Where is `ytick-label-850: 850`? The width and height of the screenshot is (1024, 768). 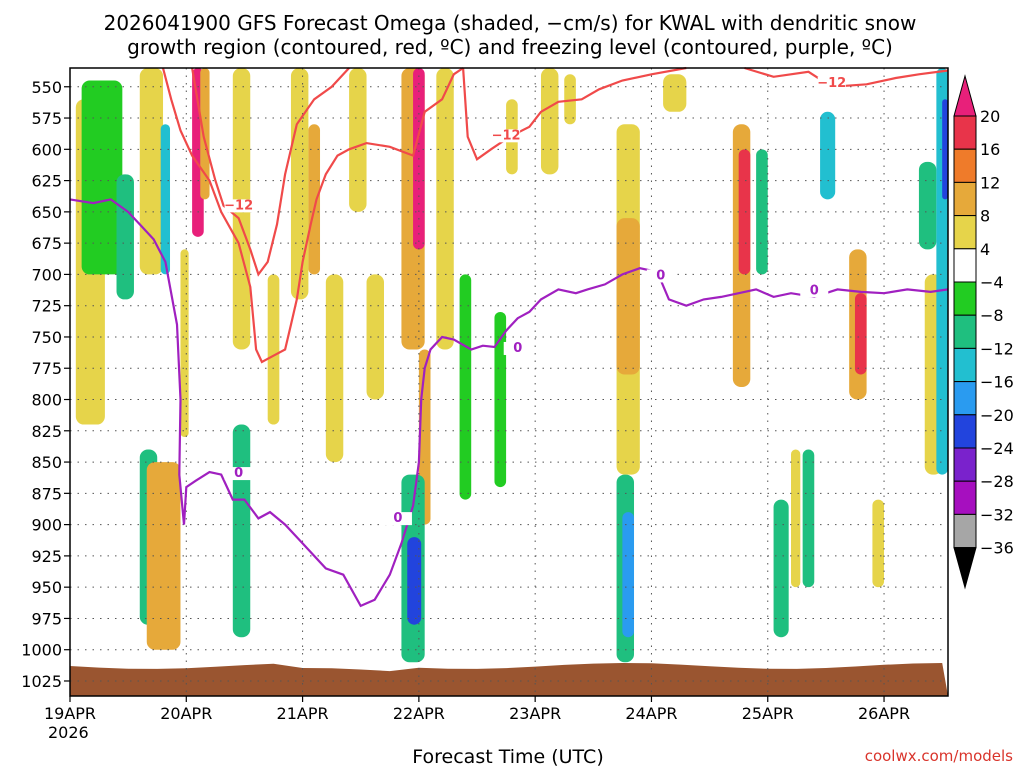
ytick-label-850: 850 is located at coordinates (46, 462).